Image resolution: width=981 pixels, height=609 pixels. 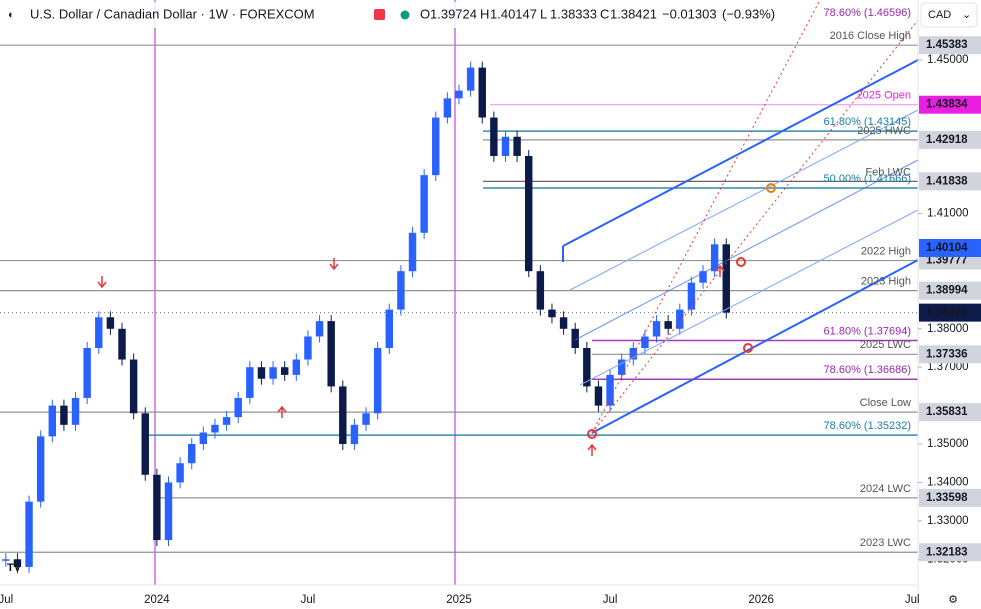 I want to click on ohlc-value: 1.40147, so click(x=513, y=13).